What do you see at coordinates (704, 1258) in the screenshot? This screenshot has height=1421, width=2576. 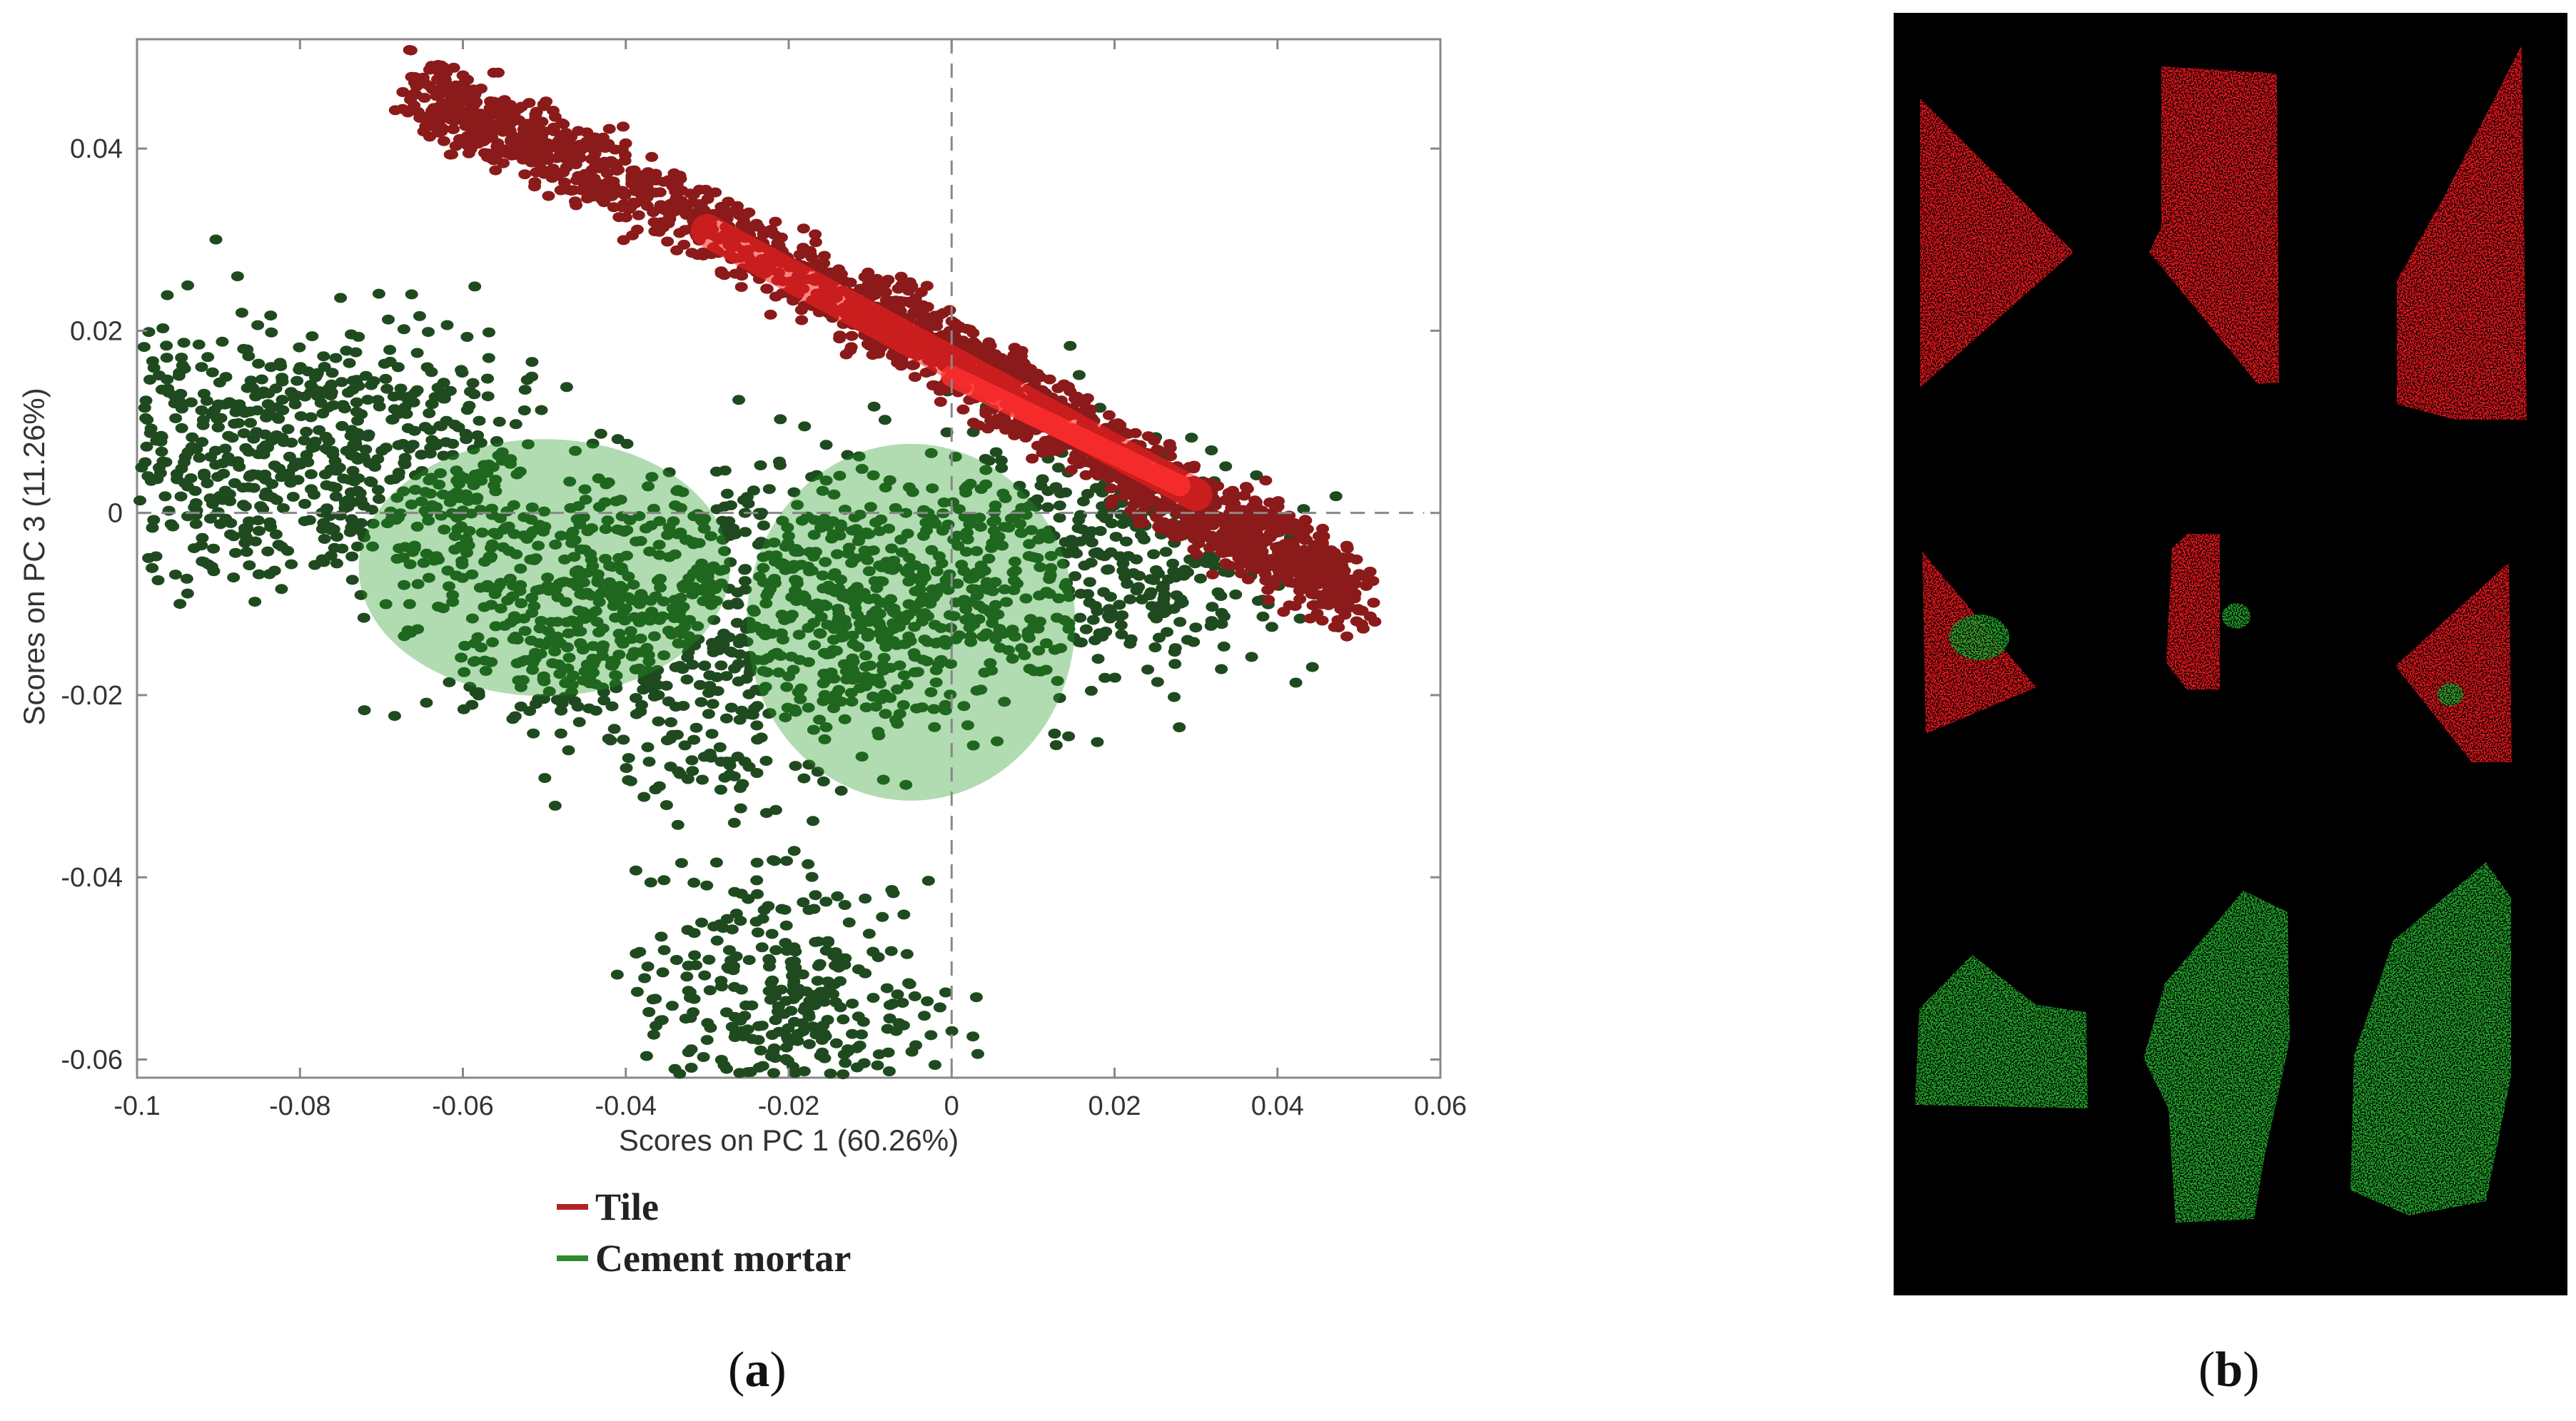 I see `legend-item-cement-mortar: Cement mortar` at bounding box center [704, 1258].